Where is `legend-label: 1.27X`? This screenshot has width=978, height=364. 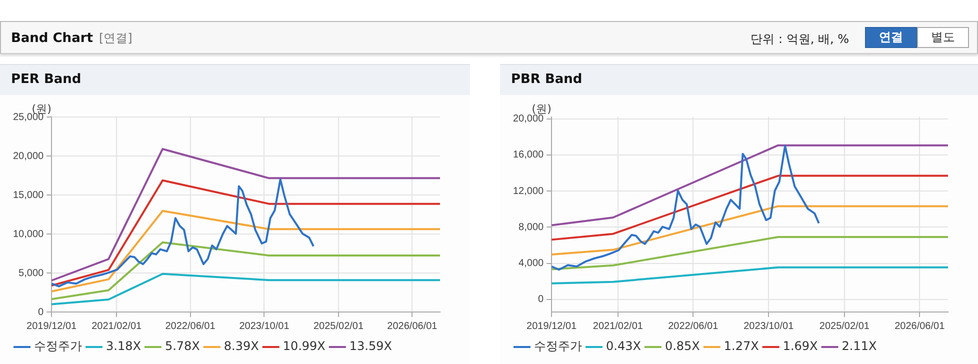 legend-label: 1.27X is located at coordinates (741, 346).